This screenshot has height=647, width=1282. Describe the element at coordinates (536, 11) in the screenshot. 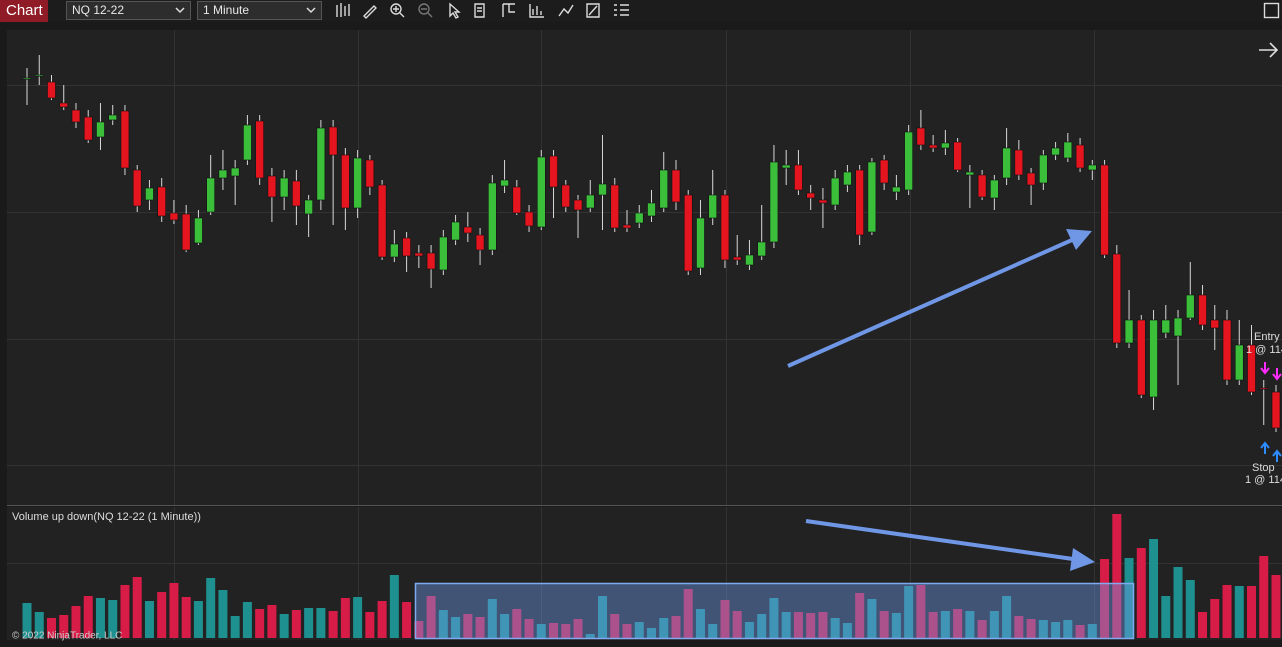

I see `indicators-icon` at that location.